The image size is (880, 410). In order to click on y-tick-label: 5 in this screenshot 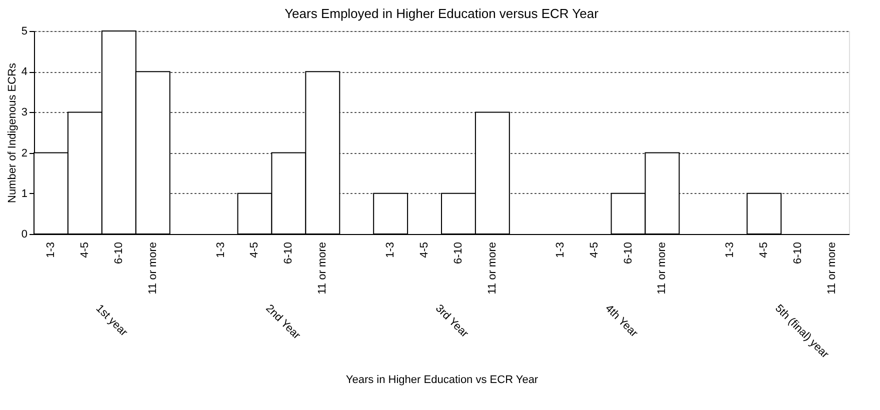, I will do `click(24, 32)`.